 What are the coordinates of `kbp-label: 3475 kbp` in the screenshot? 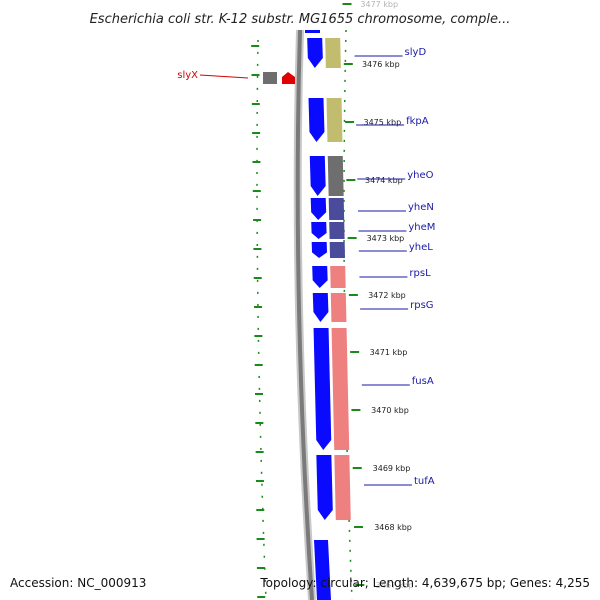 It's located at (383, 122).